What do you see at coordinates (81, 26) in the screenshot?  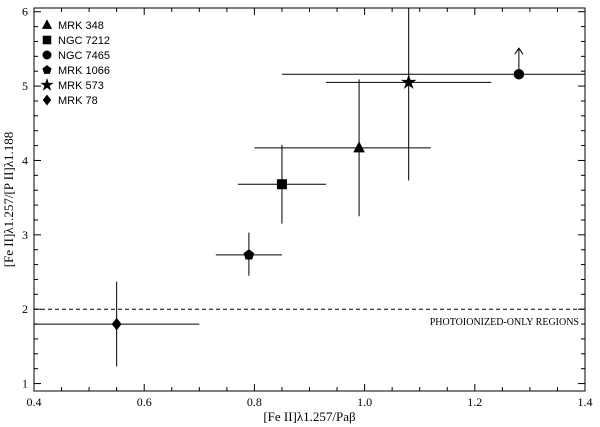 I see `legend-label-mrk-348: MRK 348` at bounding box center [81, 26].